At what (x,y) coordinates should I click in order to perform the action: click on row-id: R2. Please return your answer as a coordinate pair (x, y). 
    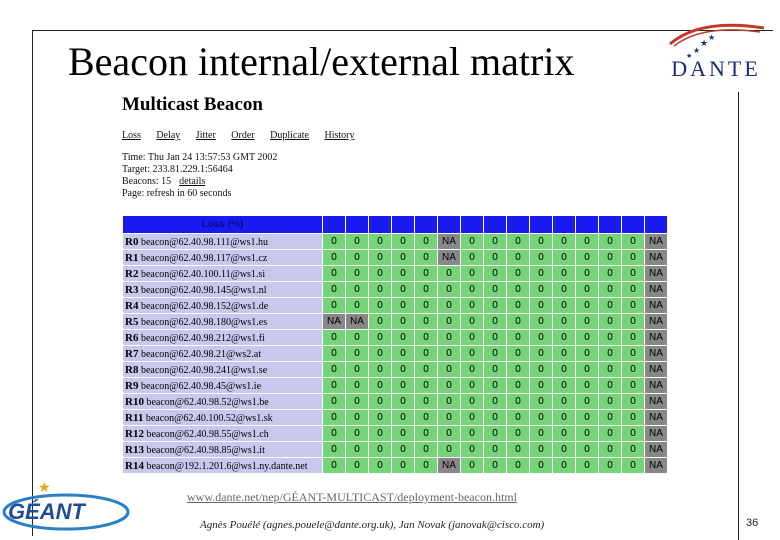
    Looking at the image, I should click on (132, 273).